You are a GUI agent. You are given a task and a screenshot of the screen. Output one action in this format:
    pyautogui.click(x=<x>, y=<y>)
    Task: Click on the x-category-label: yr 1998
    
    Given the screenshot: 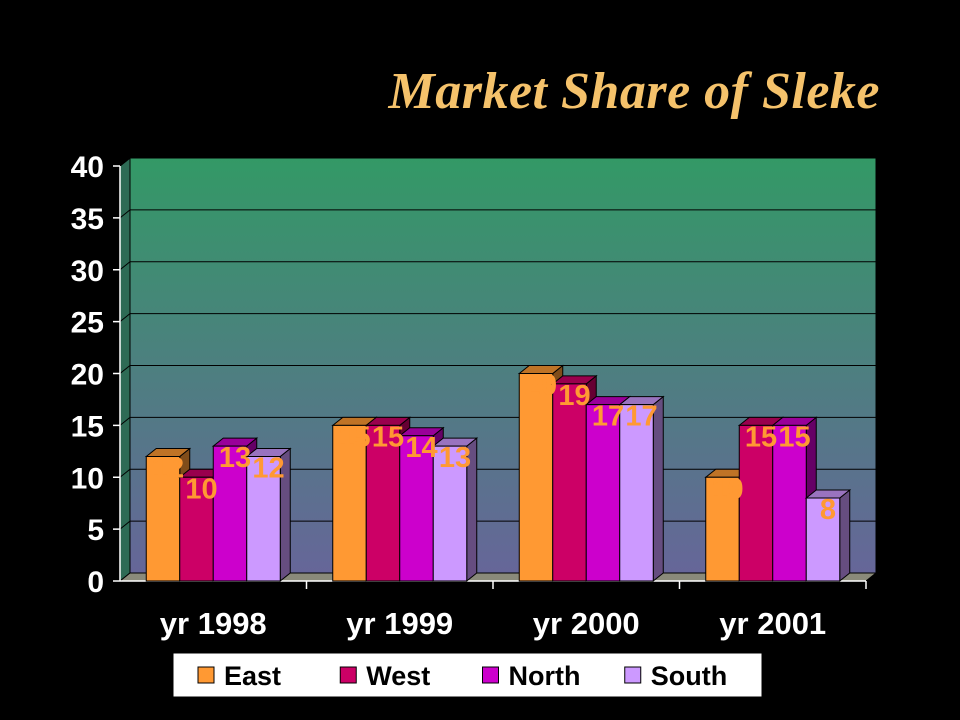 What is the action you would take?
    pyautogui.click(x=213, y=623)
    